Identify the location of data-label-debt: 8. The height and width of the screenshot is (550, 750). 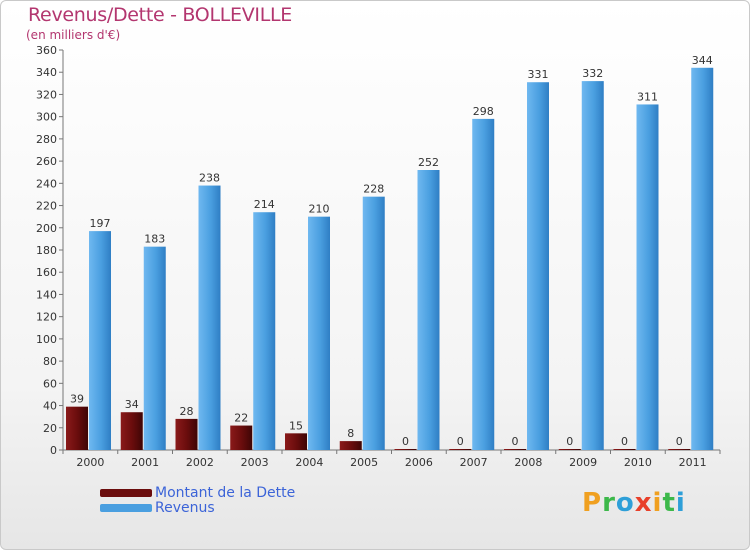
(350, 433).